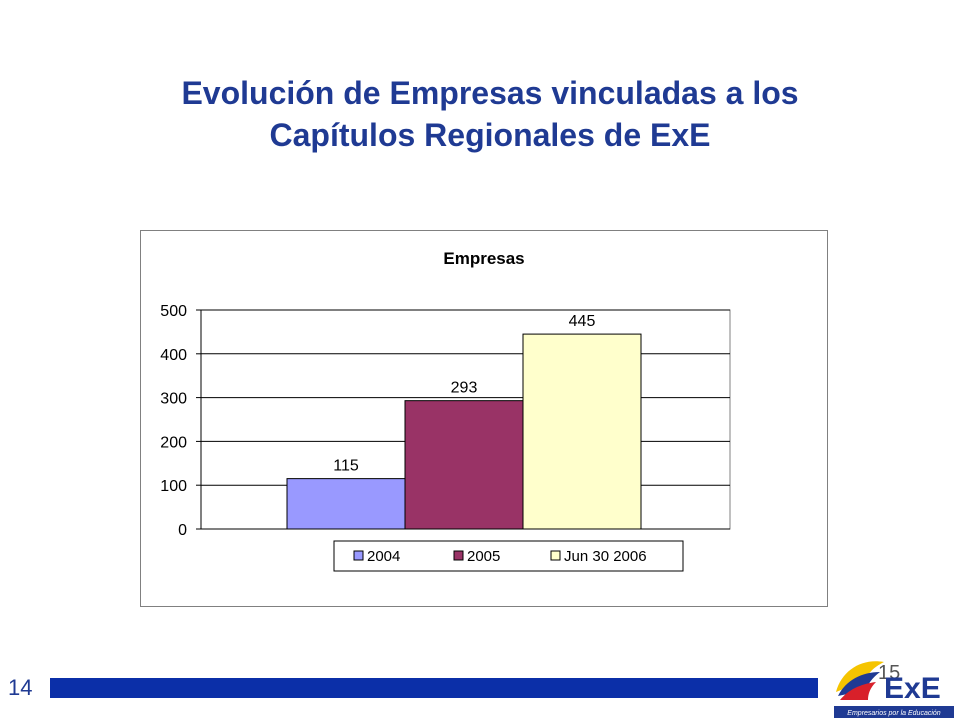 The image size is (960, 725). What do you see at coordinates (20, 687) in the screenshot?
I see `page-number: 14` at bounding box center [20, 687].